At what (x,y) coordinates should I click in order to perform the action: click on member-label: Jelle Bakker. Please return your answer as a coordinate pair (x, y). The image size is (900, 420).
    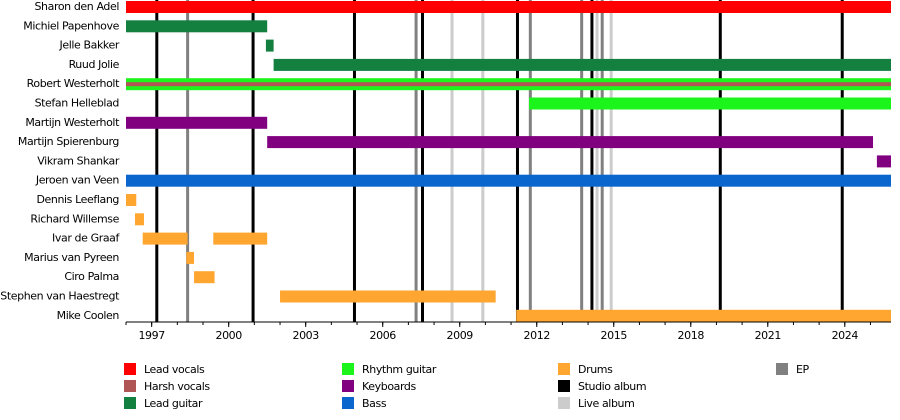
    Looking at the image, I should click on (88, 45).